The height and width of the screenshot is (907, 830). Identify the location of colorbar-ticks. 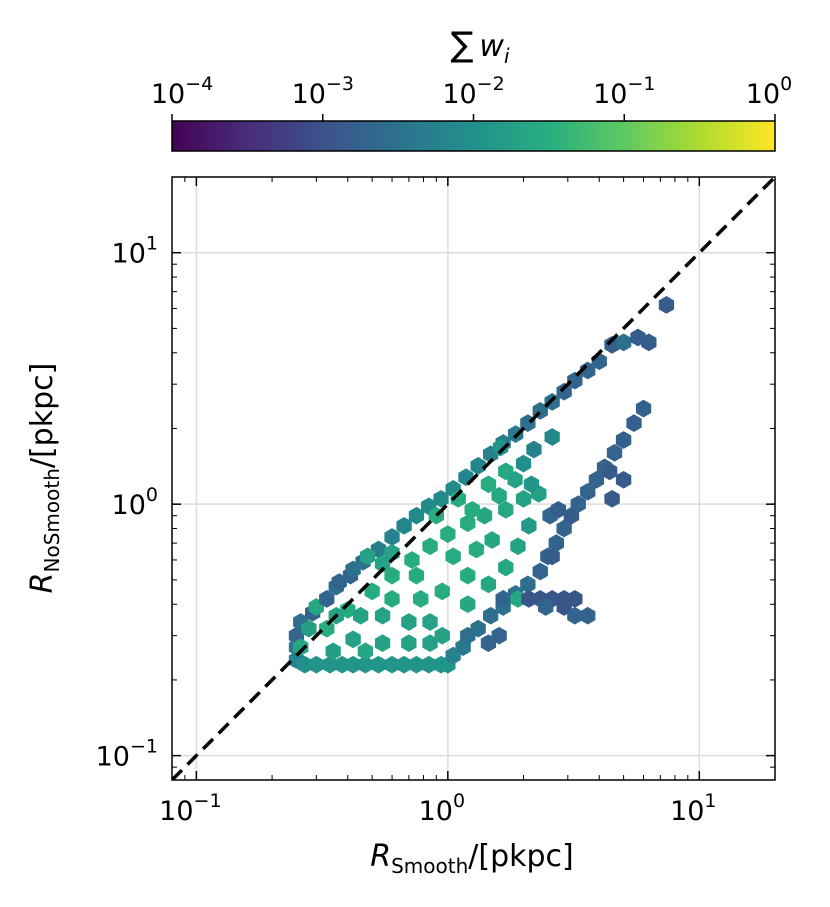
(473, 117).